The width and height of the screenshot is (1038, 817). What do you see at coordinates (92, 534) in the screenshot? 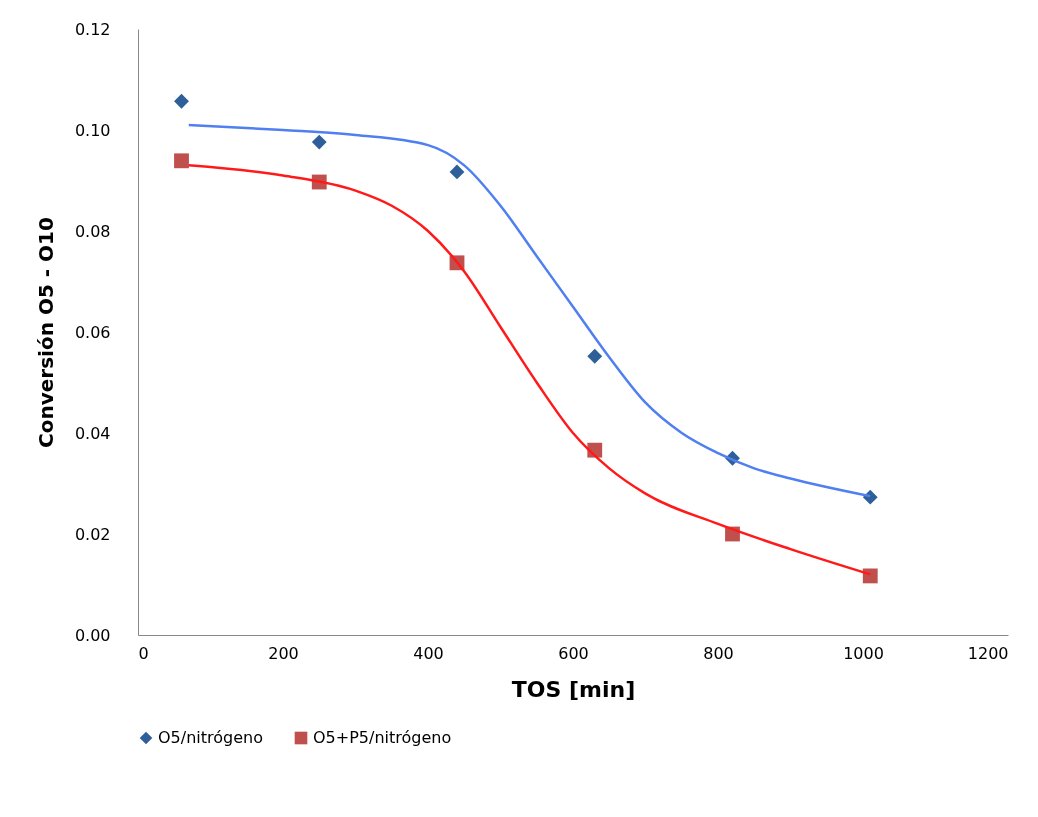
I see `y-tick-label: 0.02` at bounding box center [92, 534].